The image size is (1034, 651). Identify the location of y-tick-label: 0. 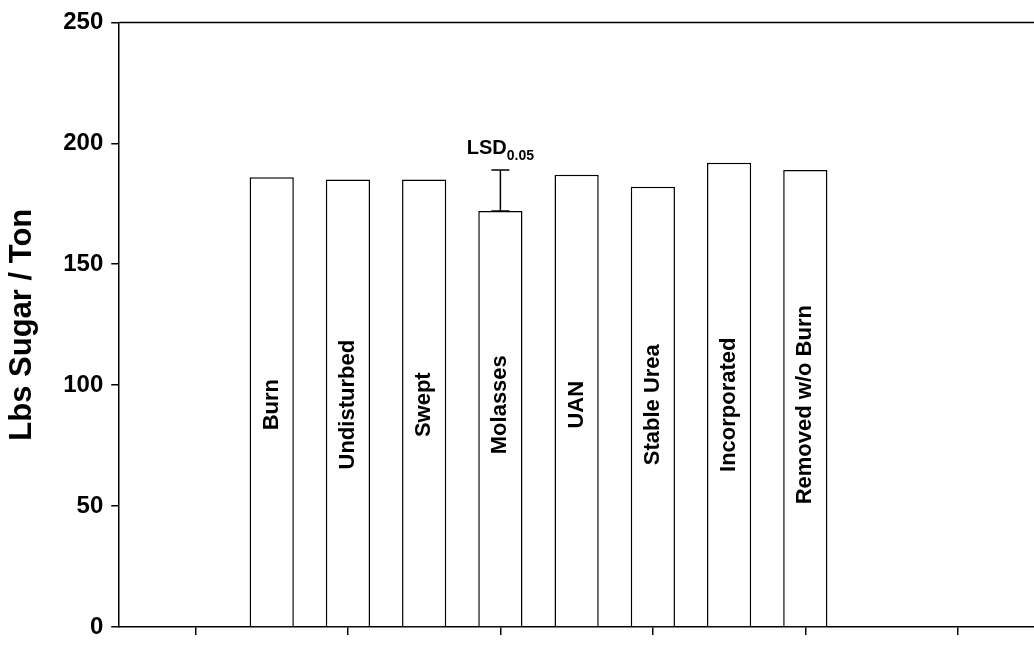
(96, 625).